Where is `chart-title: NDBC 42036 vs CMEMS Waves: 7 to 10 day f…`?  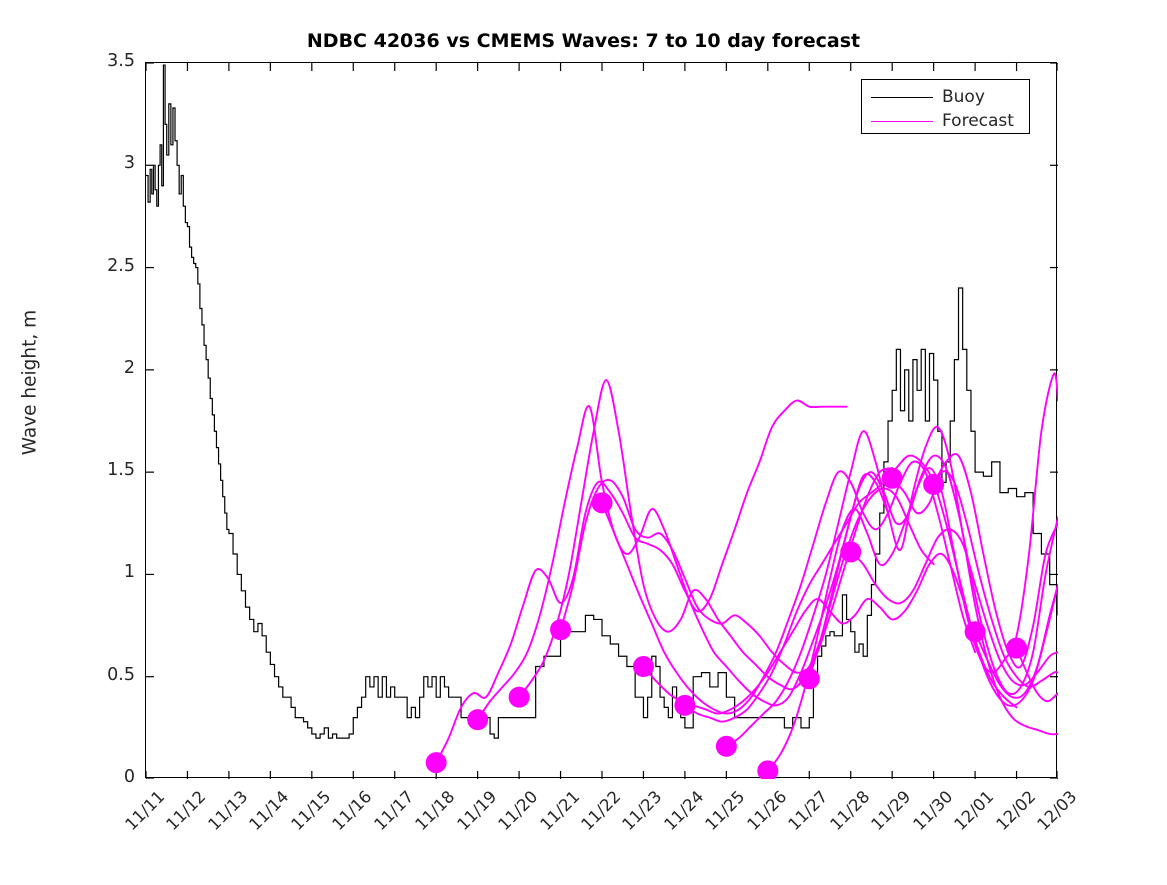 chart-title: NDBC 42036 vs CMEMS Waves: 7 to 10 day f… is located at coordinates (583, 41).